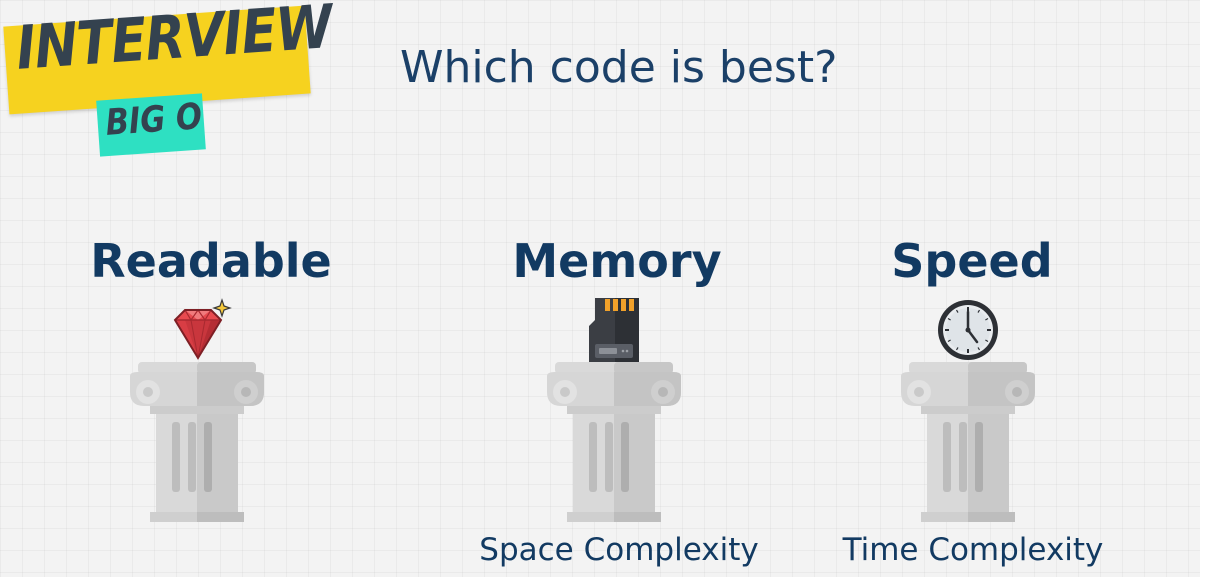 The image size is (1214, 577). Describe the element at coordinates (614, 442) in the screenshot. I see `pillar-memory` at that location.